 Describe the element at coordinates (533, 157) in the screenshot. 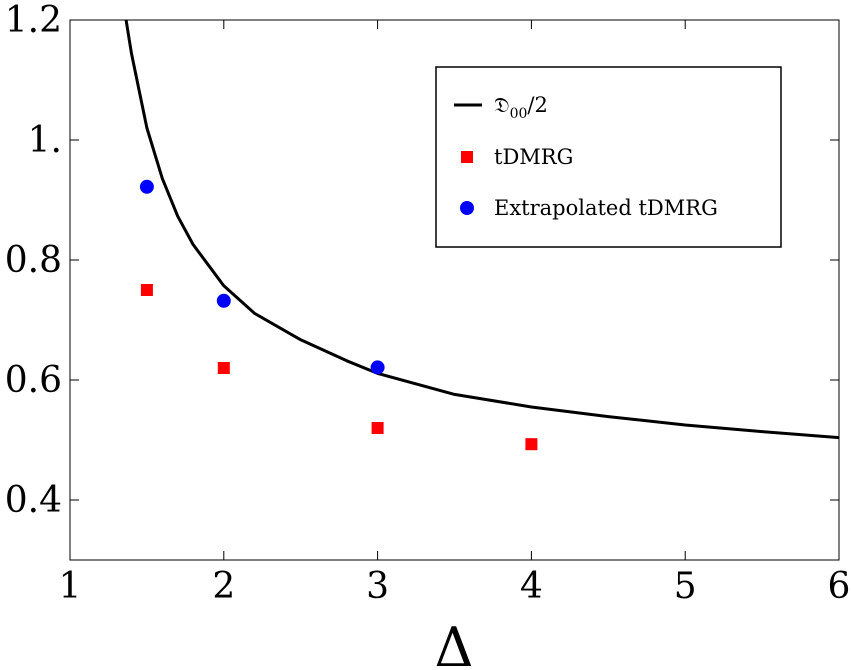

I see `legend-label-tdmrg: tDMRG` at that location.